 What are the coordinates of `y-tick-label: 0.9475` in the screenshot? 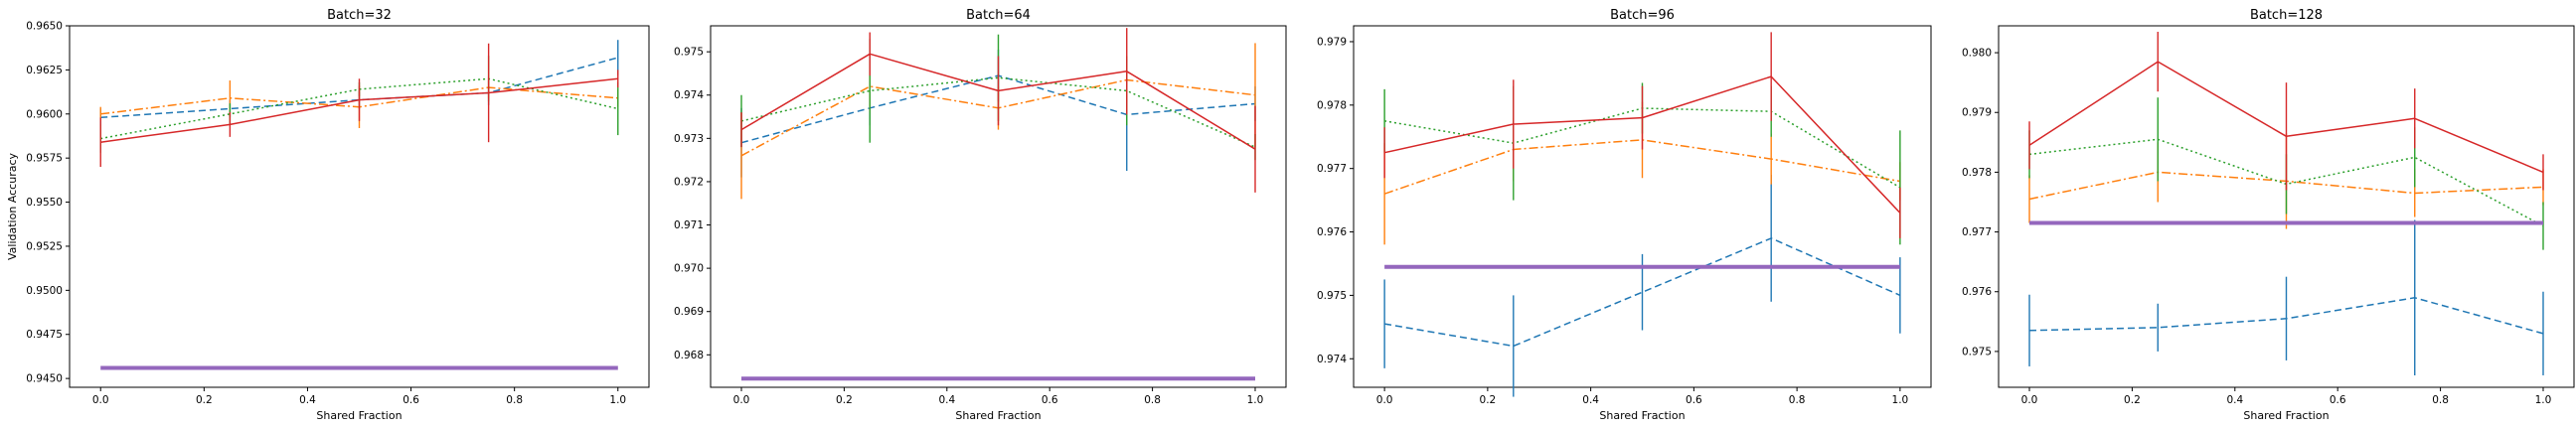 It's located at (44, 335).